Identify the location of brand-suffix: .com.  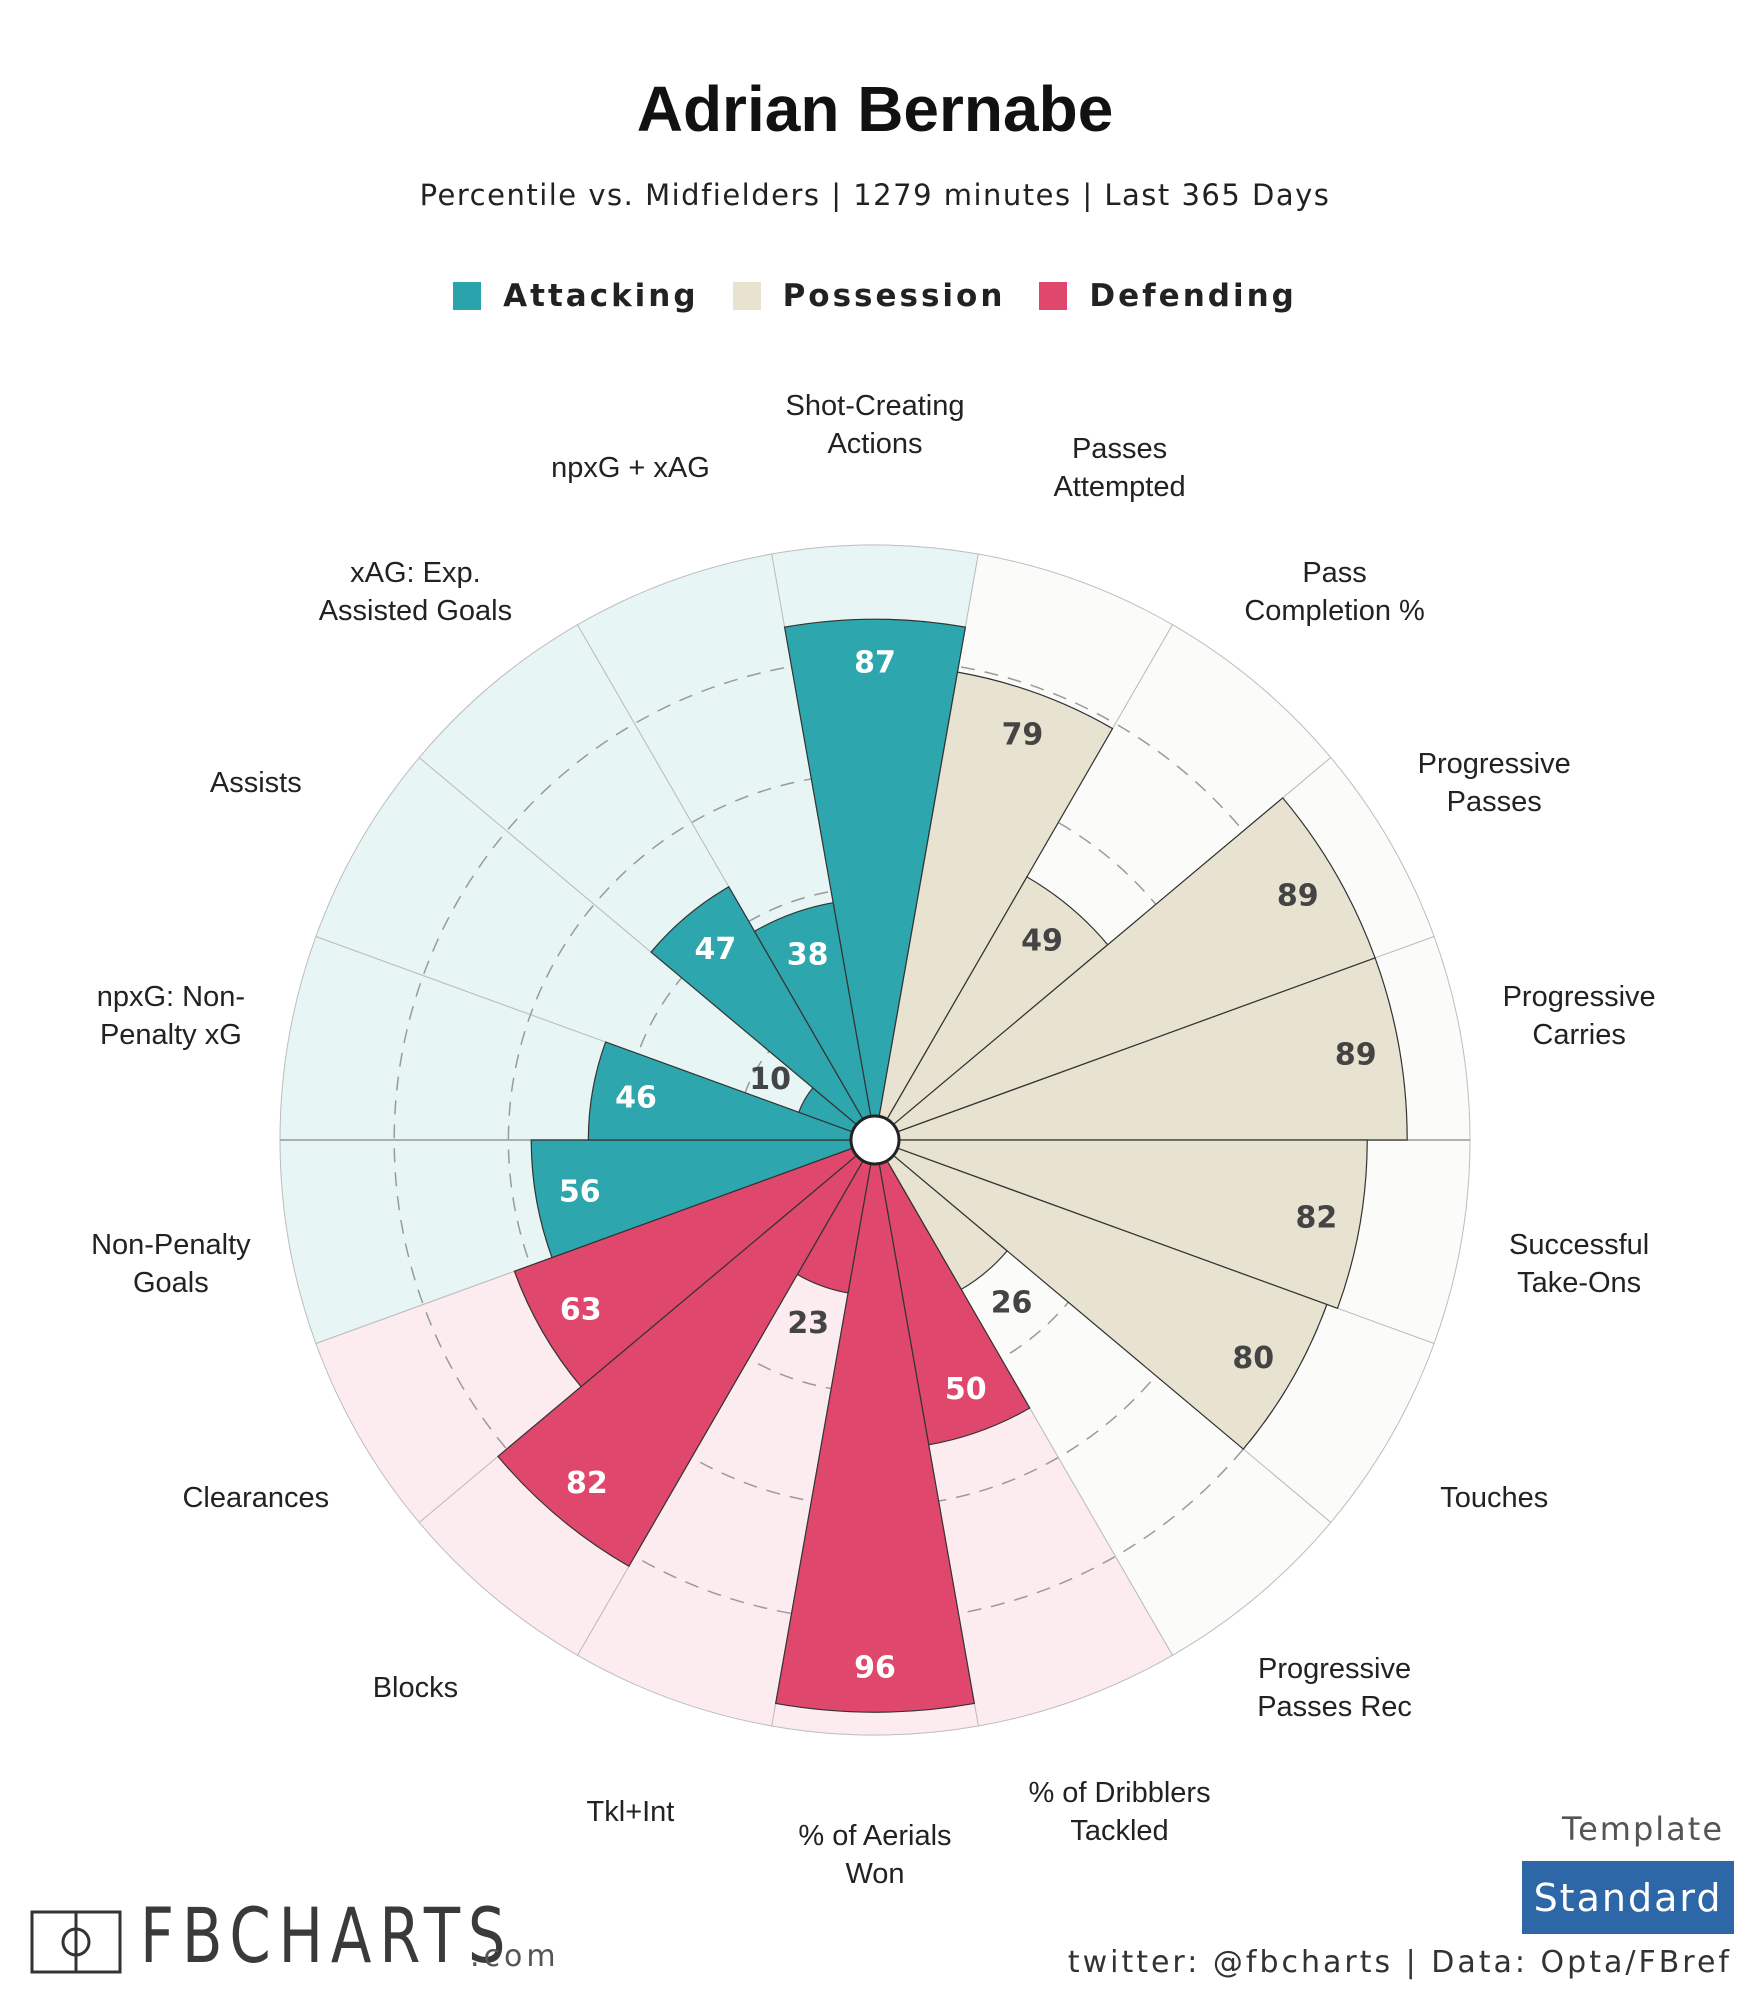
(515, 1956).